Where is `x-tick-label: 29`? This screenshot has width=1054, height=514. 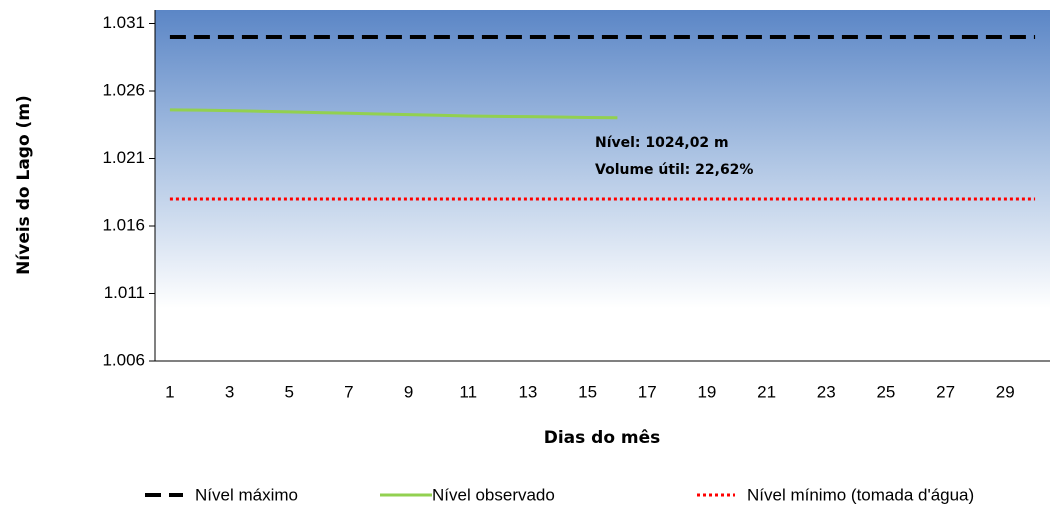 x-tick-label: 29 is located at coordinates (1005, 391).